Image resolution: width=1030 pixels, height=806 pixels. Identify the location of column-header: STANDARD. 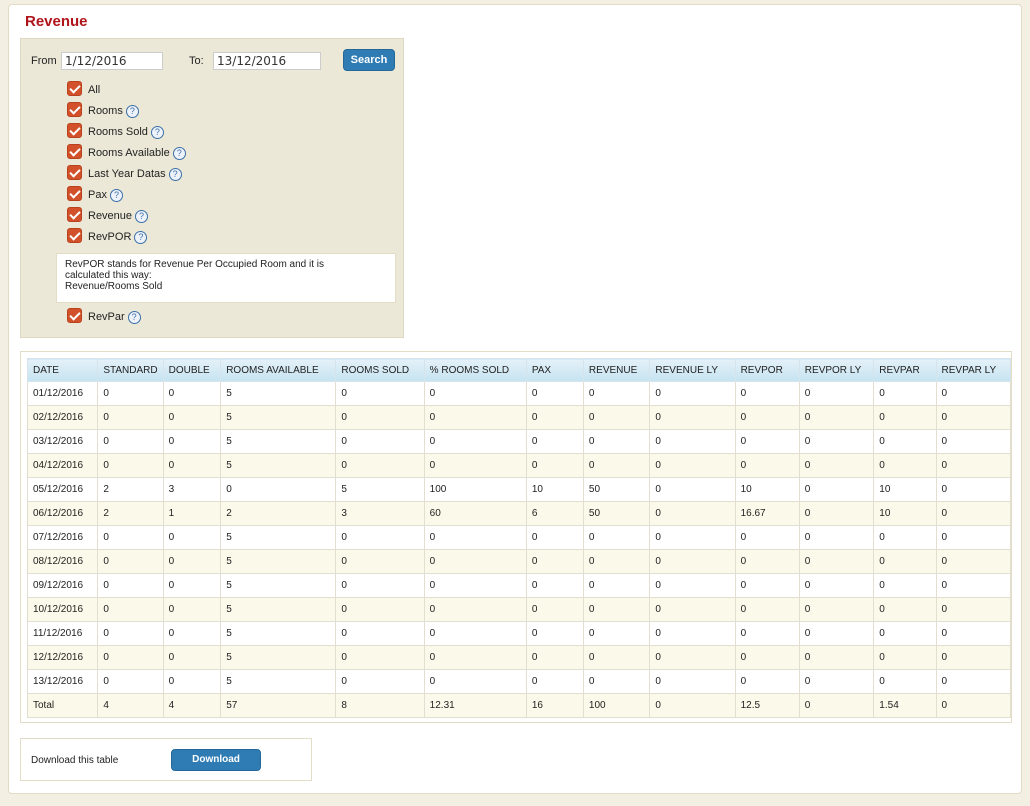
(130, 370).